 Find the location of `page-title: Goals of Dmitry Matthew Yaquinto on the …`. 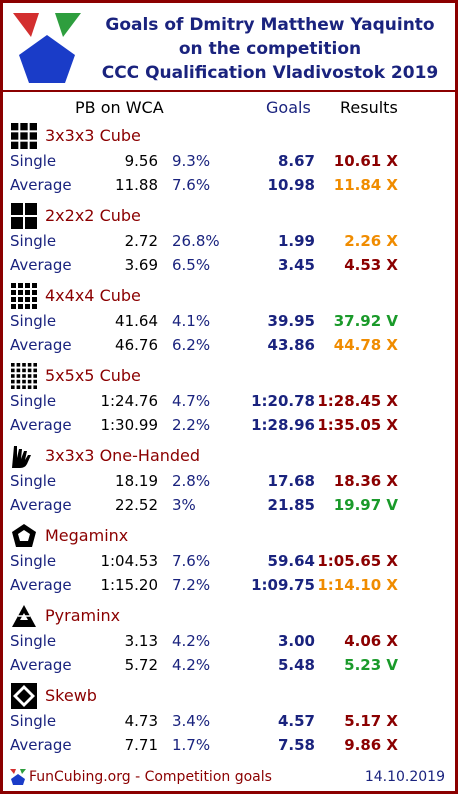

page-title: Goals of Dmitry Matthew Yaquinto on the … is located at coordinates (270, 49).